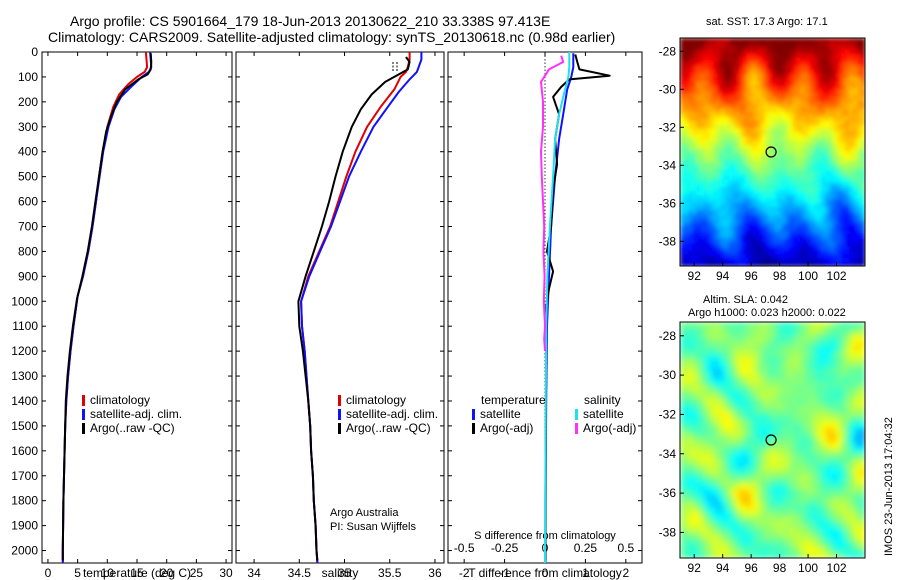 The height and width of the screenshot is (580, 900). Describe the element at coordinates (24, 351) in the screenshot. I see `y-tick-label: 1200` at that location.